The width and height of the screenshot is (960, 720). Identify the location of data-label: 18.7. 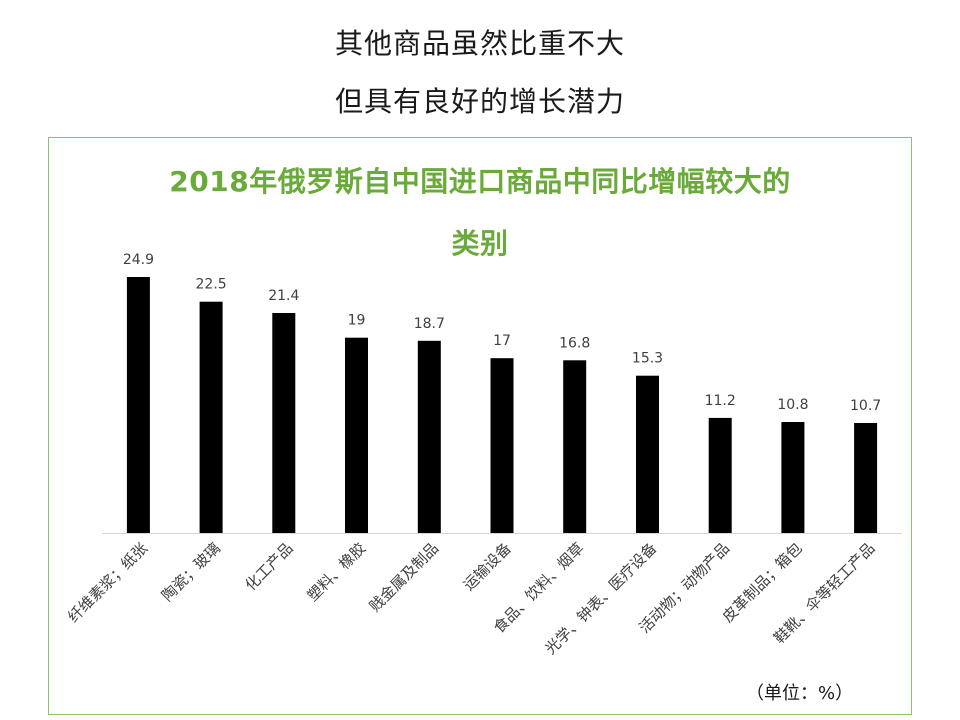
(429, 324).